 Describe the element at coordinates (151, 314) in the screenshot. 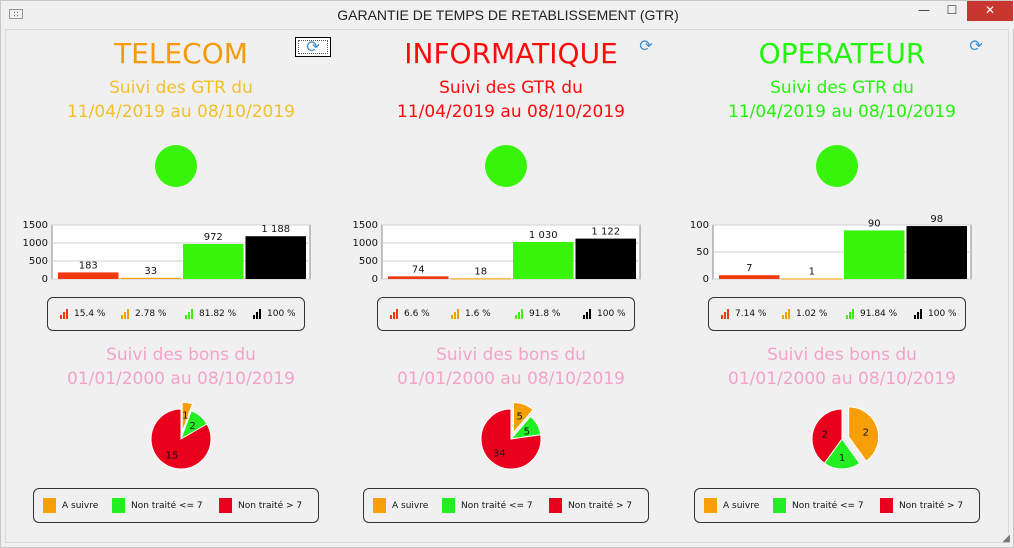

I see `legend-percent: 2.78 %` at that location.